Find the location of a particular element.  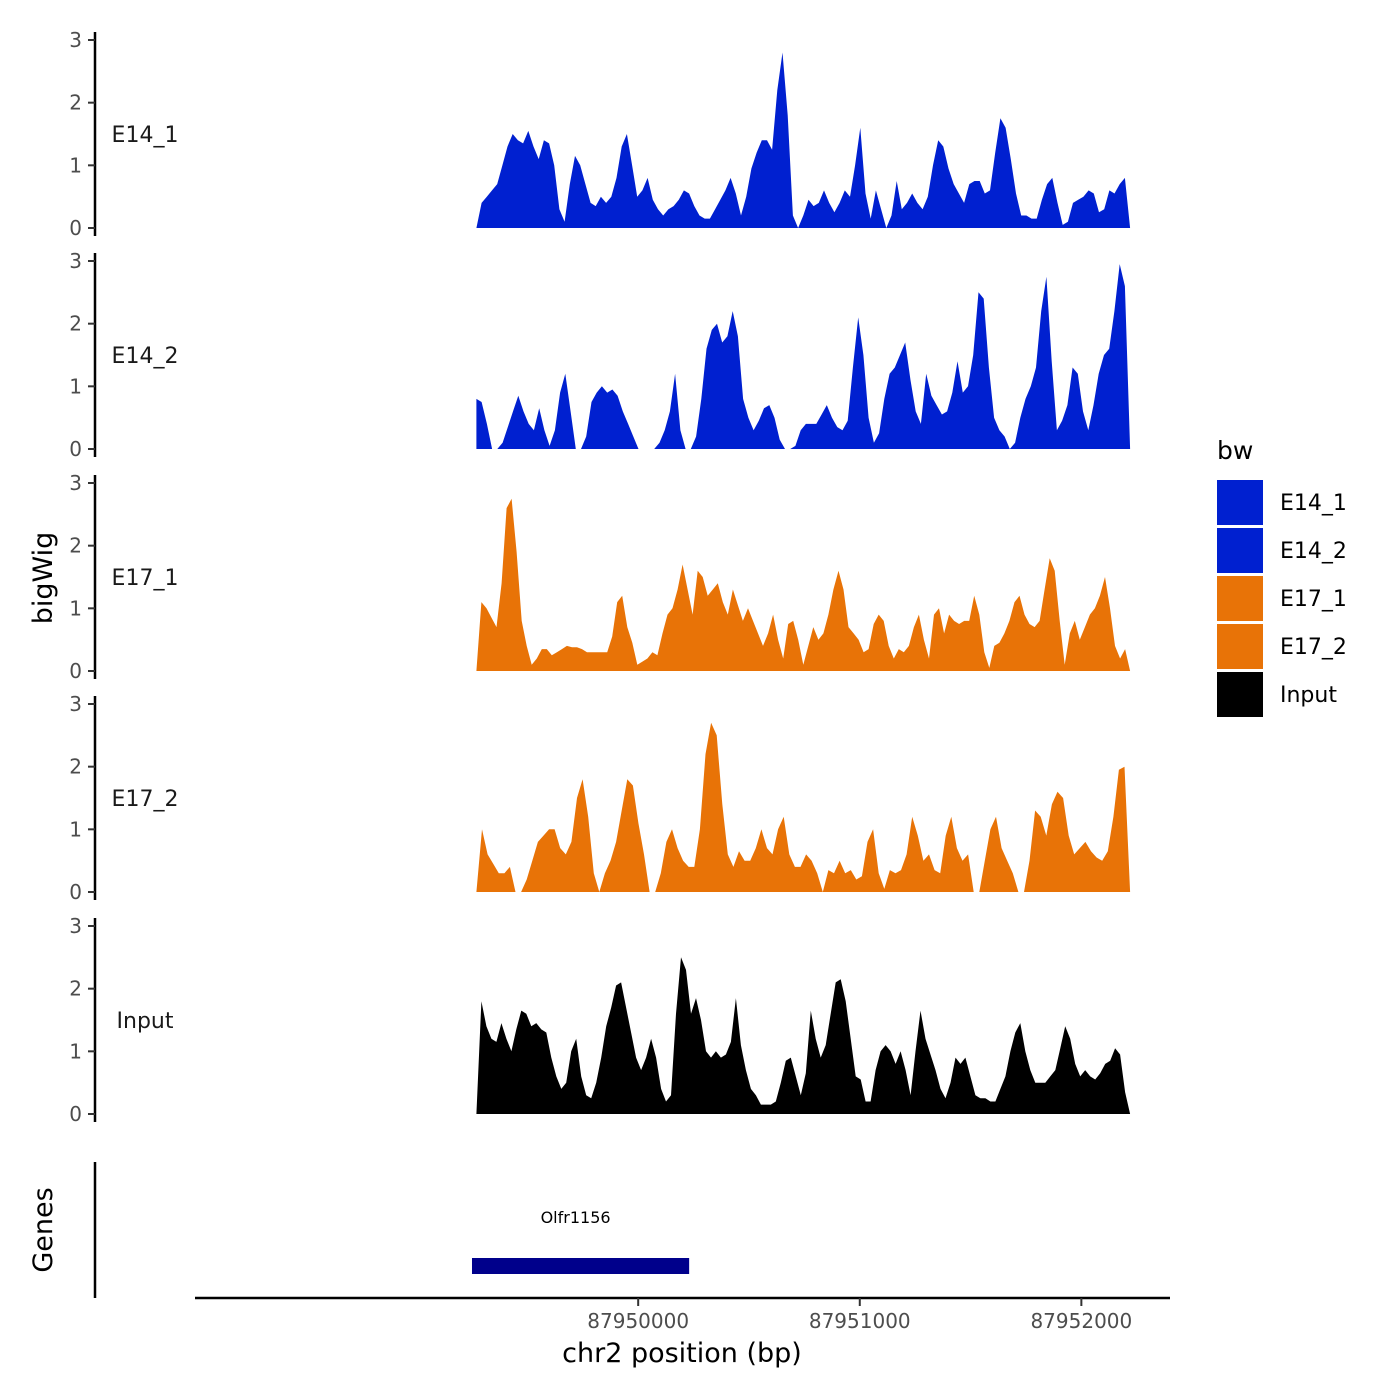

x-tick-label: 87950000 is located at coordinates (638, 1321).